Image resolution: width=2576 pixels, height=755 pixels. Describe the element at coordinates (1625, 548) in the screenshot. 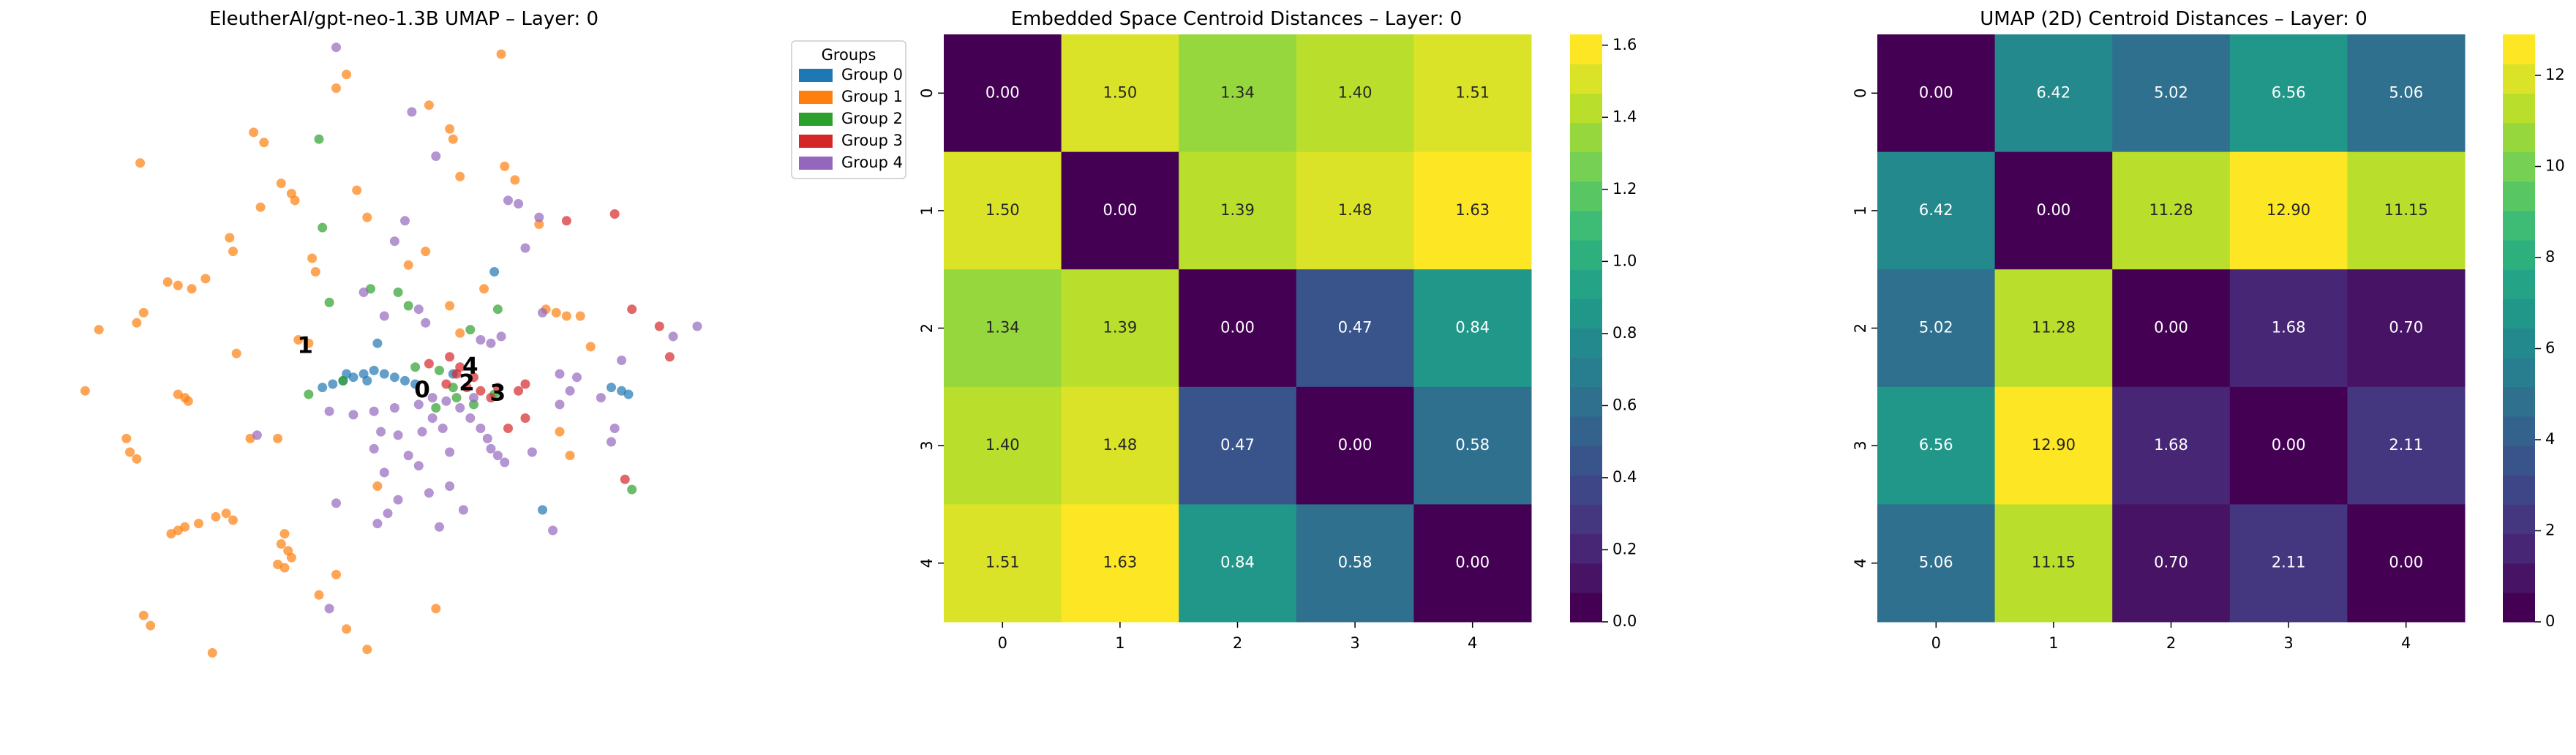

I see `heat1-colorbar-label-1: 0.2` at that location.